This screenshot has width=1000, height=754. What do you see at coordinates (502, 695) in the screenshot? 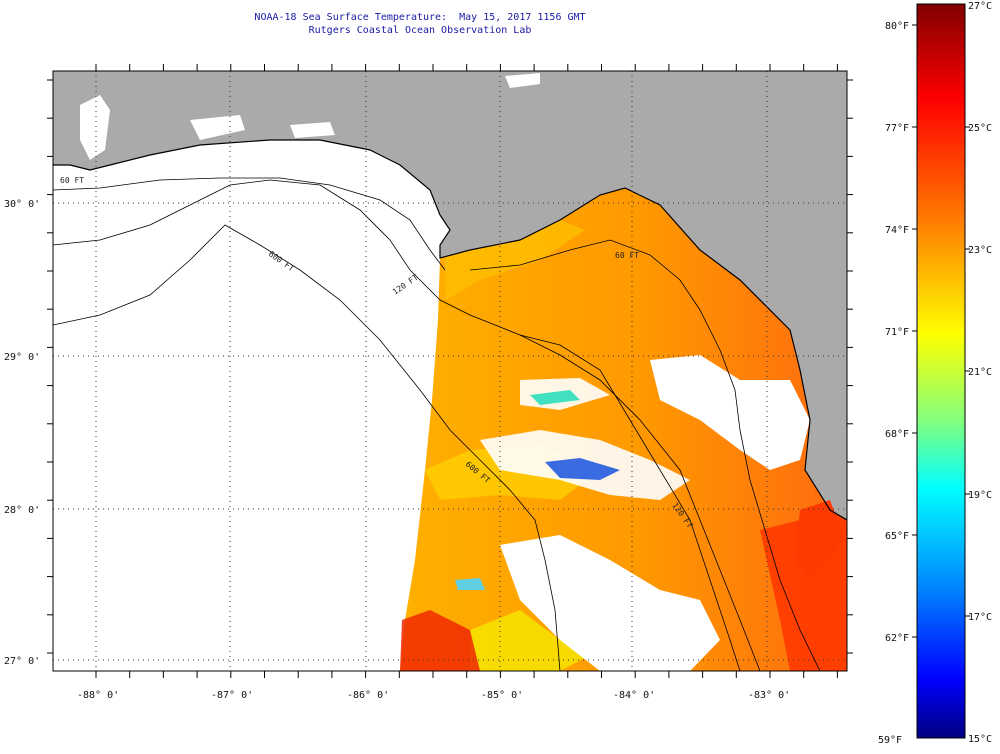
I see `lon-label: -85° 0'` at bounding box center [502, 695].